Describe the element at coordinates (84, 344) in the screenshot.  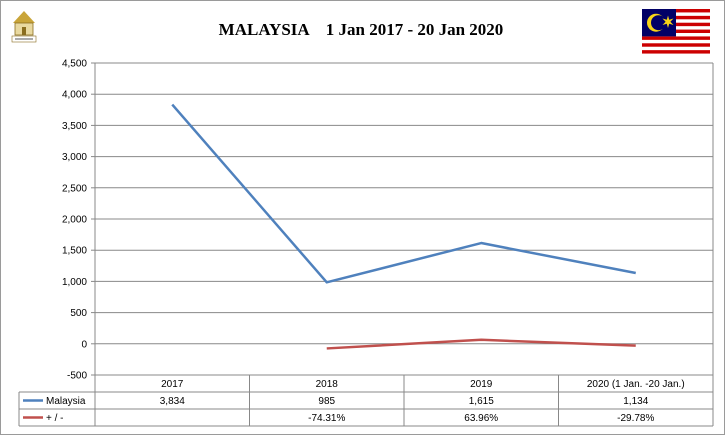
I see `y-tick-label: 0` at that location.